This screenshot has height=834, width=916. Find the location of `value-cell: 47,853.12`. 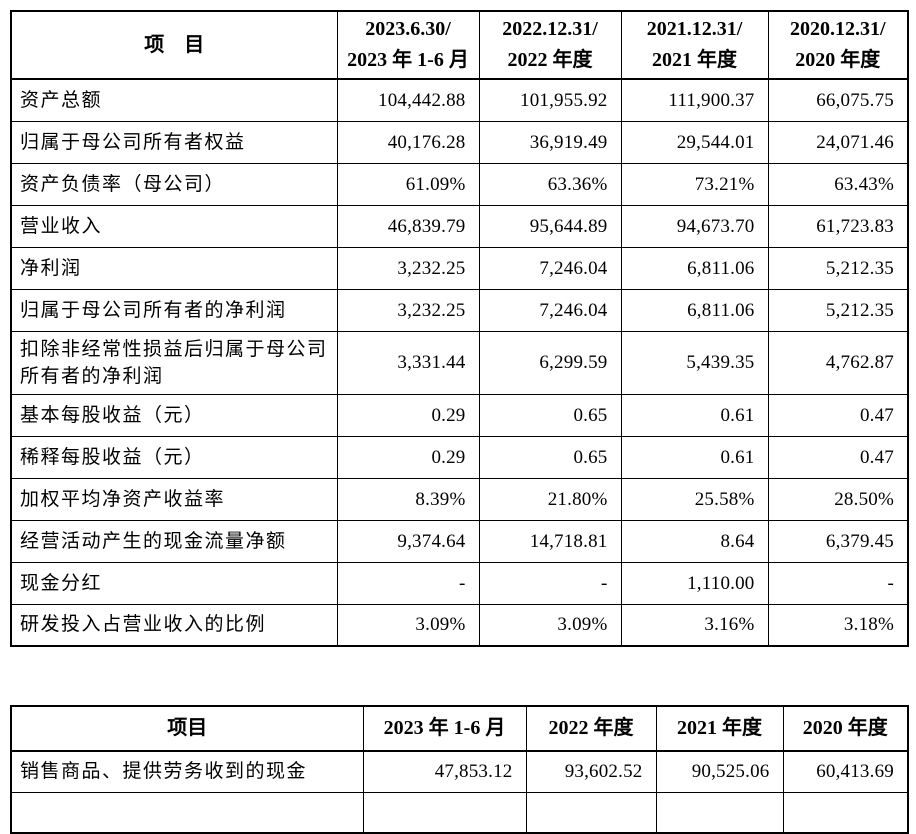

value-cell: 47,853.12 is located at coordinates (444, 771).